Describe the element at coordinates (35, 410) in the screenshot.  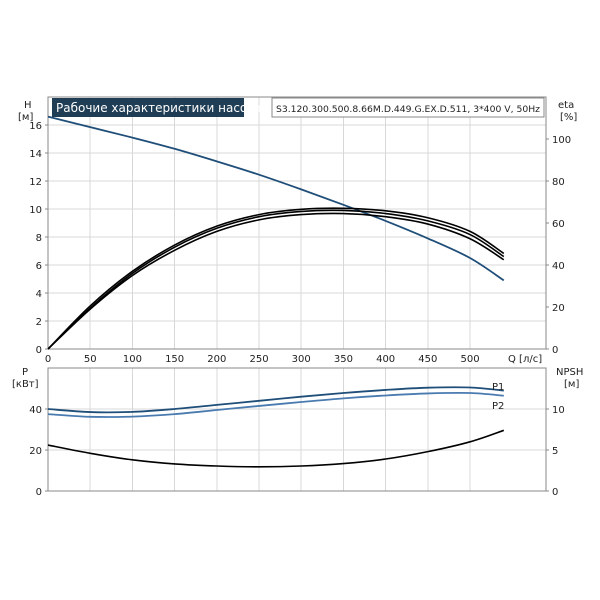
I see `y-tick-label-left: 40` at that location.